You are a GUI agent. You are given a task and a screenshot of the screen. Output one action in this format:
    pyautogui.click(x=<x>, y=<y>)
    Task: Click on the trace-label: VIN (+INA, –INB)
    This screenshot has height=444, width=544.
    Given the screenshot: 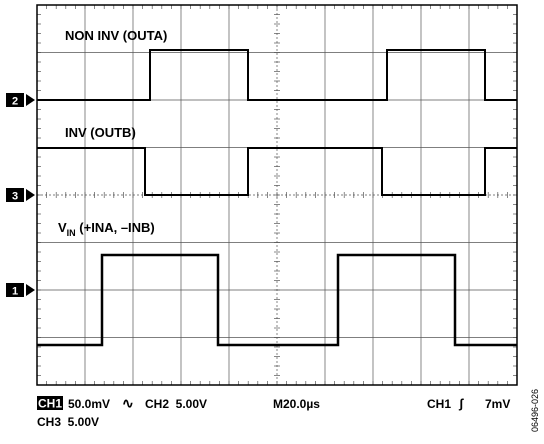 What is the action you would take?
    pyautogui.click(x=106, y=229)
    